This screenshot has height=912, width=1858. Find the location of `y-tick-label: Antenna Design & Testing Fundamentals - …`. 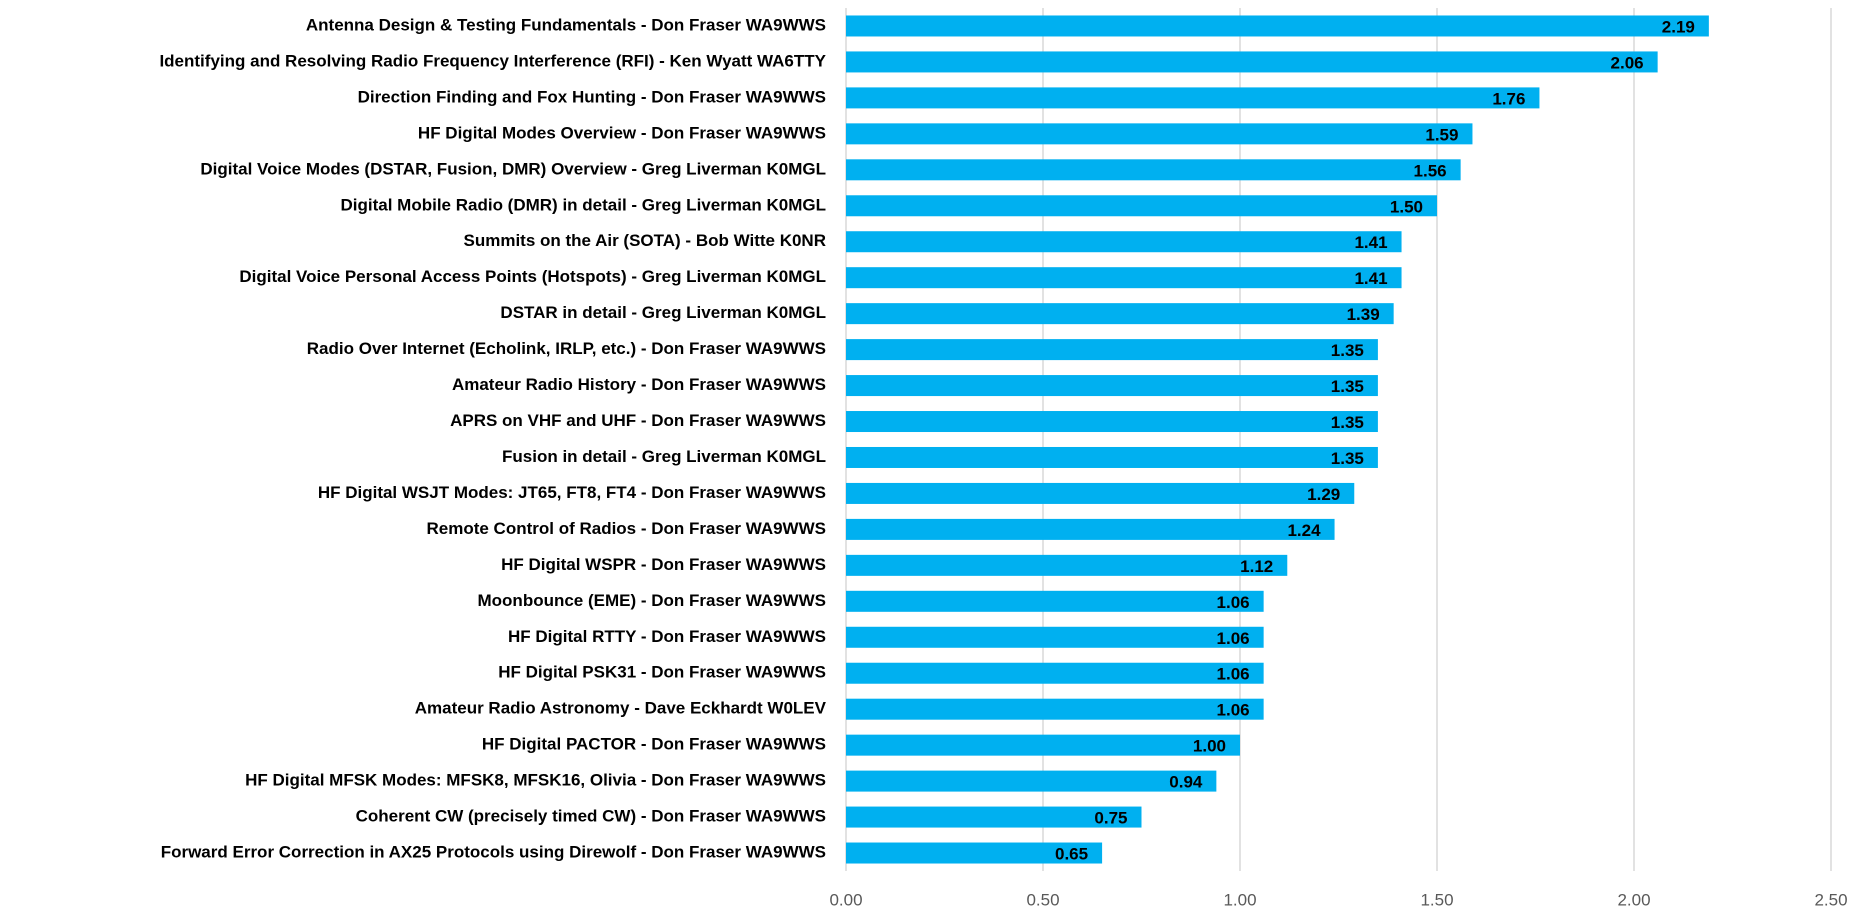

y-tick-label: Antenna Design & Testing Fundamentals - … is located at coordinates (566, 24).